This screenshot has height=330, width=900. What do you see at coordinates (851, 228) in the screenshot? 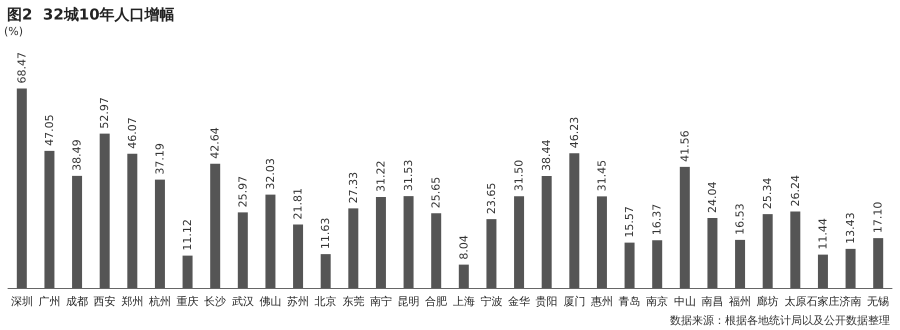
I see `data-label: 13.43` at bounding box center [851, 228].